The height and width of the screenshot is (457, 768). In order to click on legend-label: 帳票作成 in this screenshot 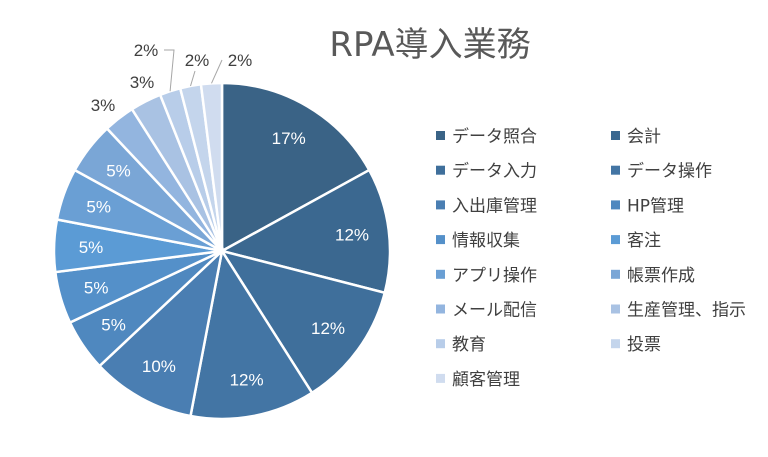, I will do `click(661, 276)`.